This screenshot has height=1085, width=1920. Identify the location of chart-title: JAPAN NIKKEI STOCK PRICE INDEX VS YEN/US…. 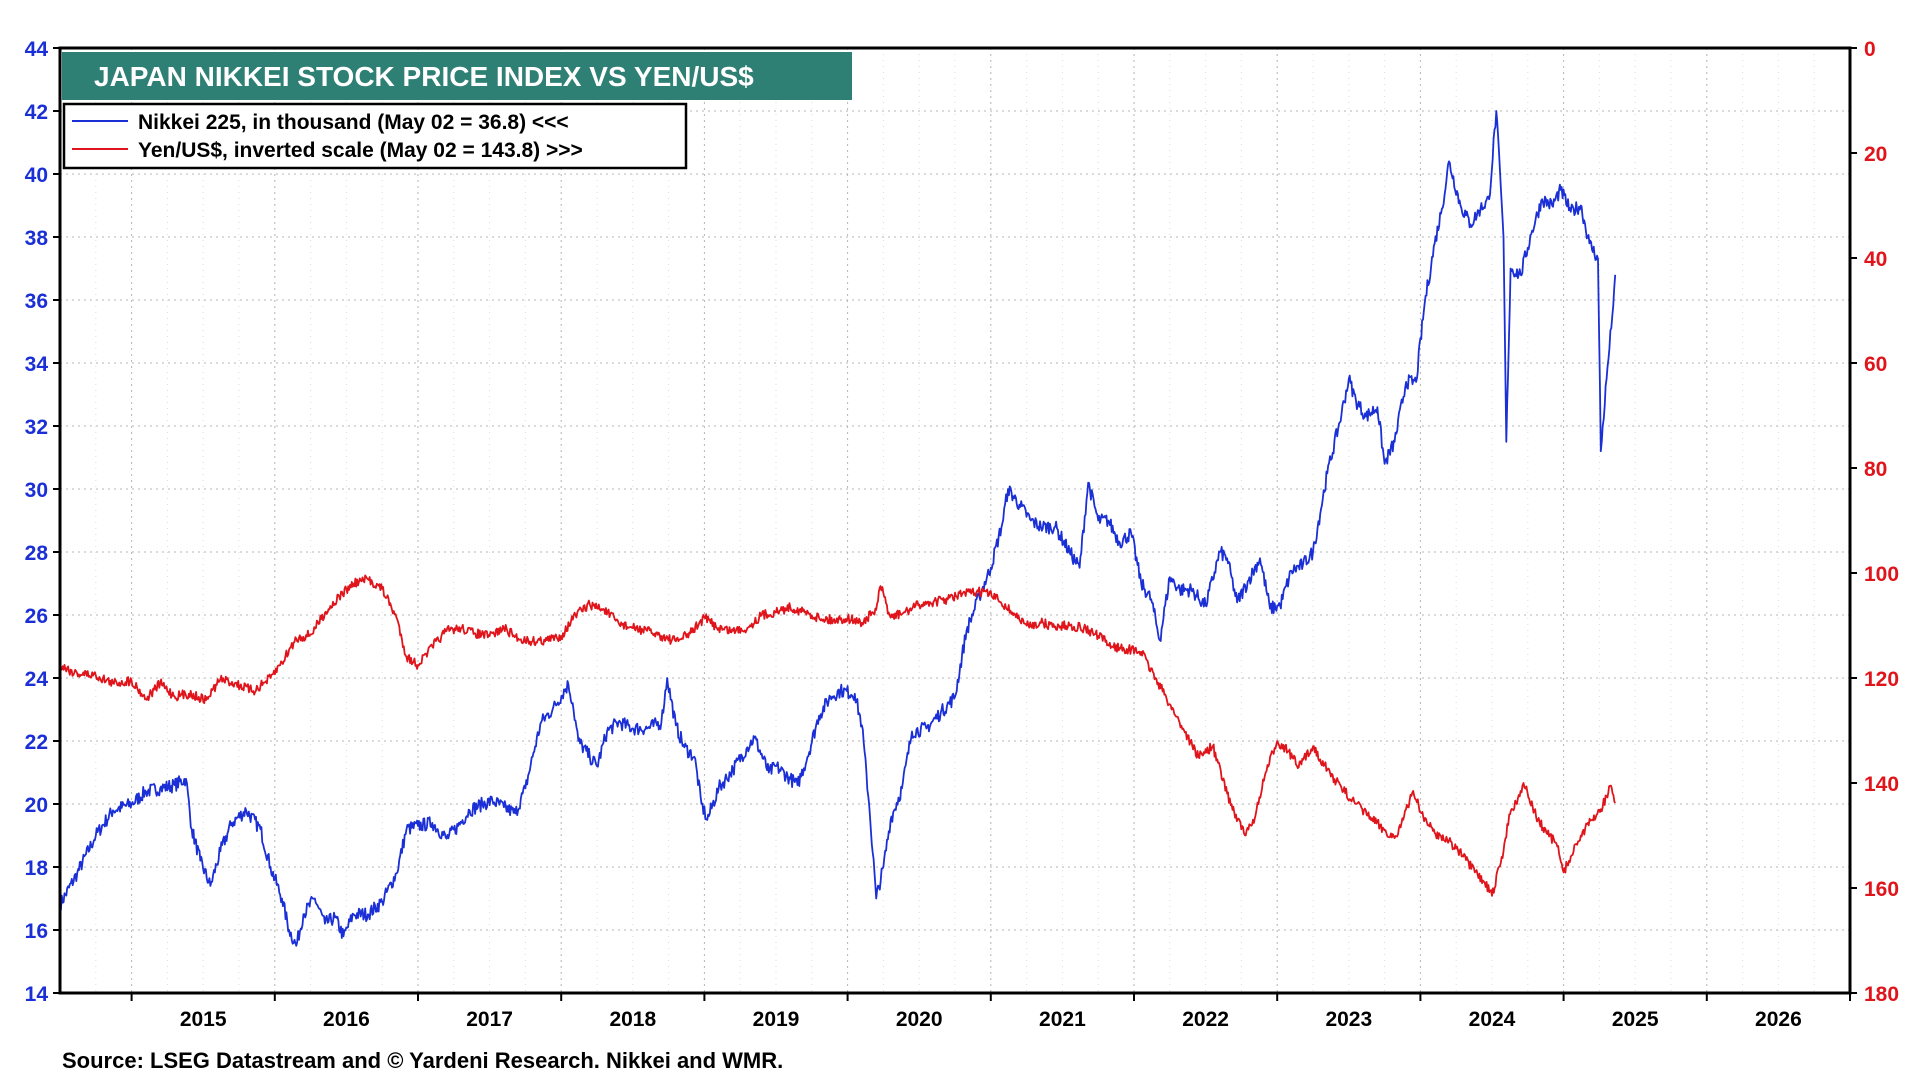
(424, 76).